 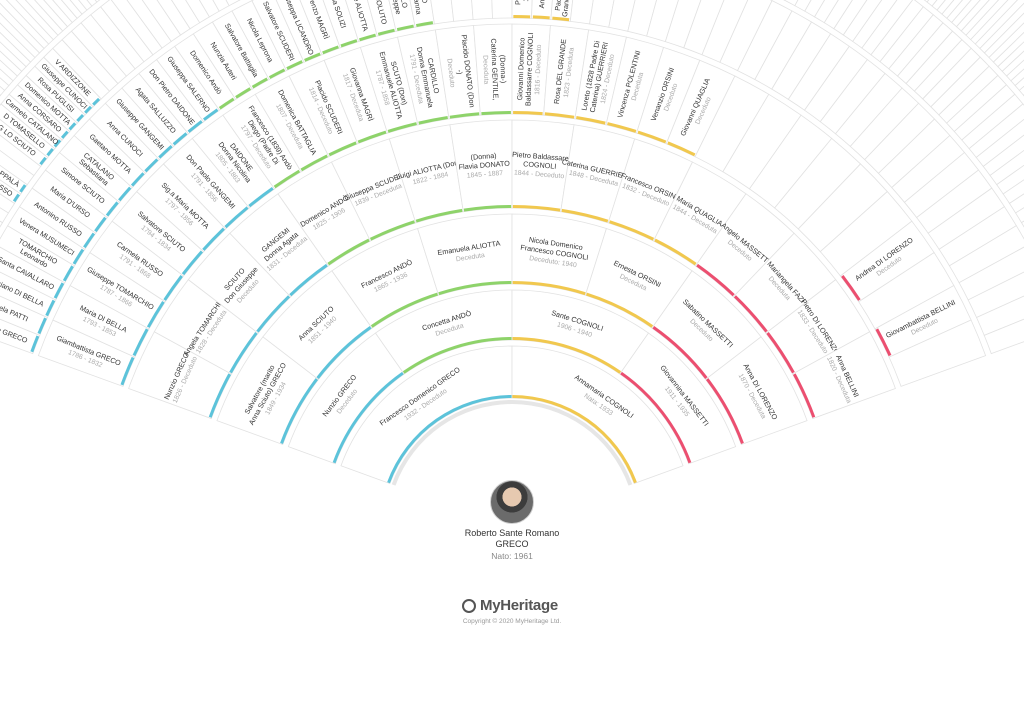 I want to click on ancestor-dates: Deceduta, so click(x=470, y=257).